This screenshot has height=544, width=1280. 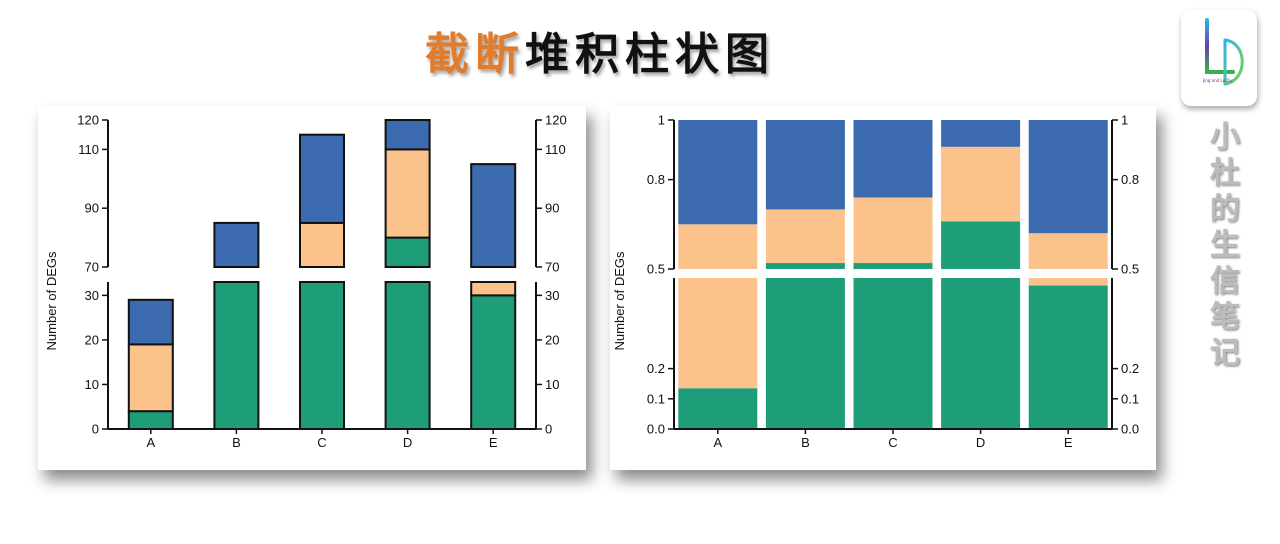 I want to click on right-y-tick-label: 120, so click(x=556, y=120).